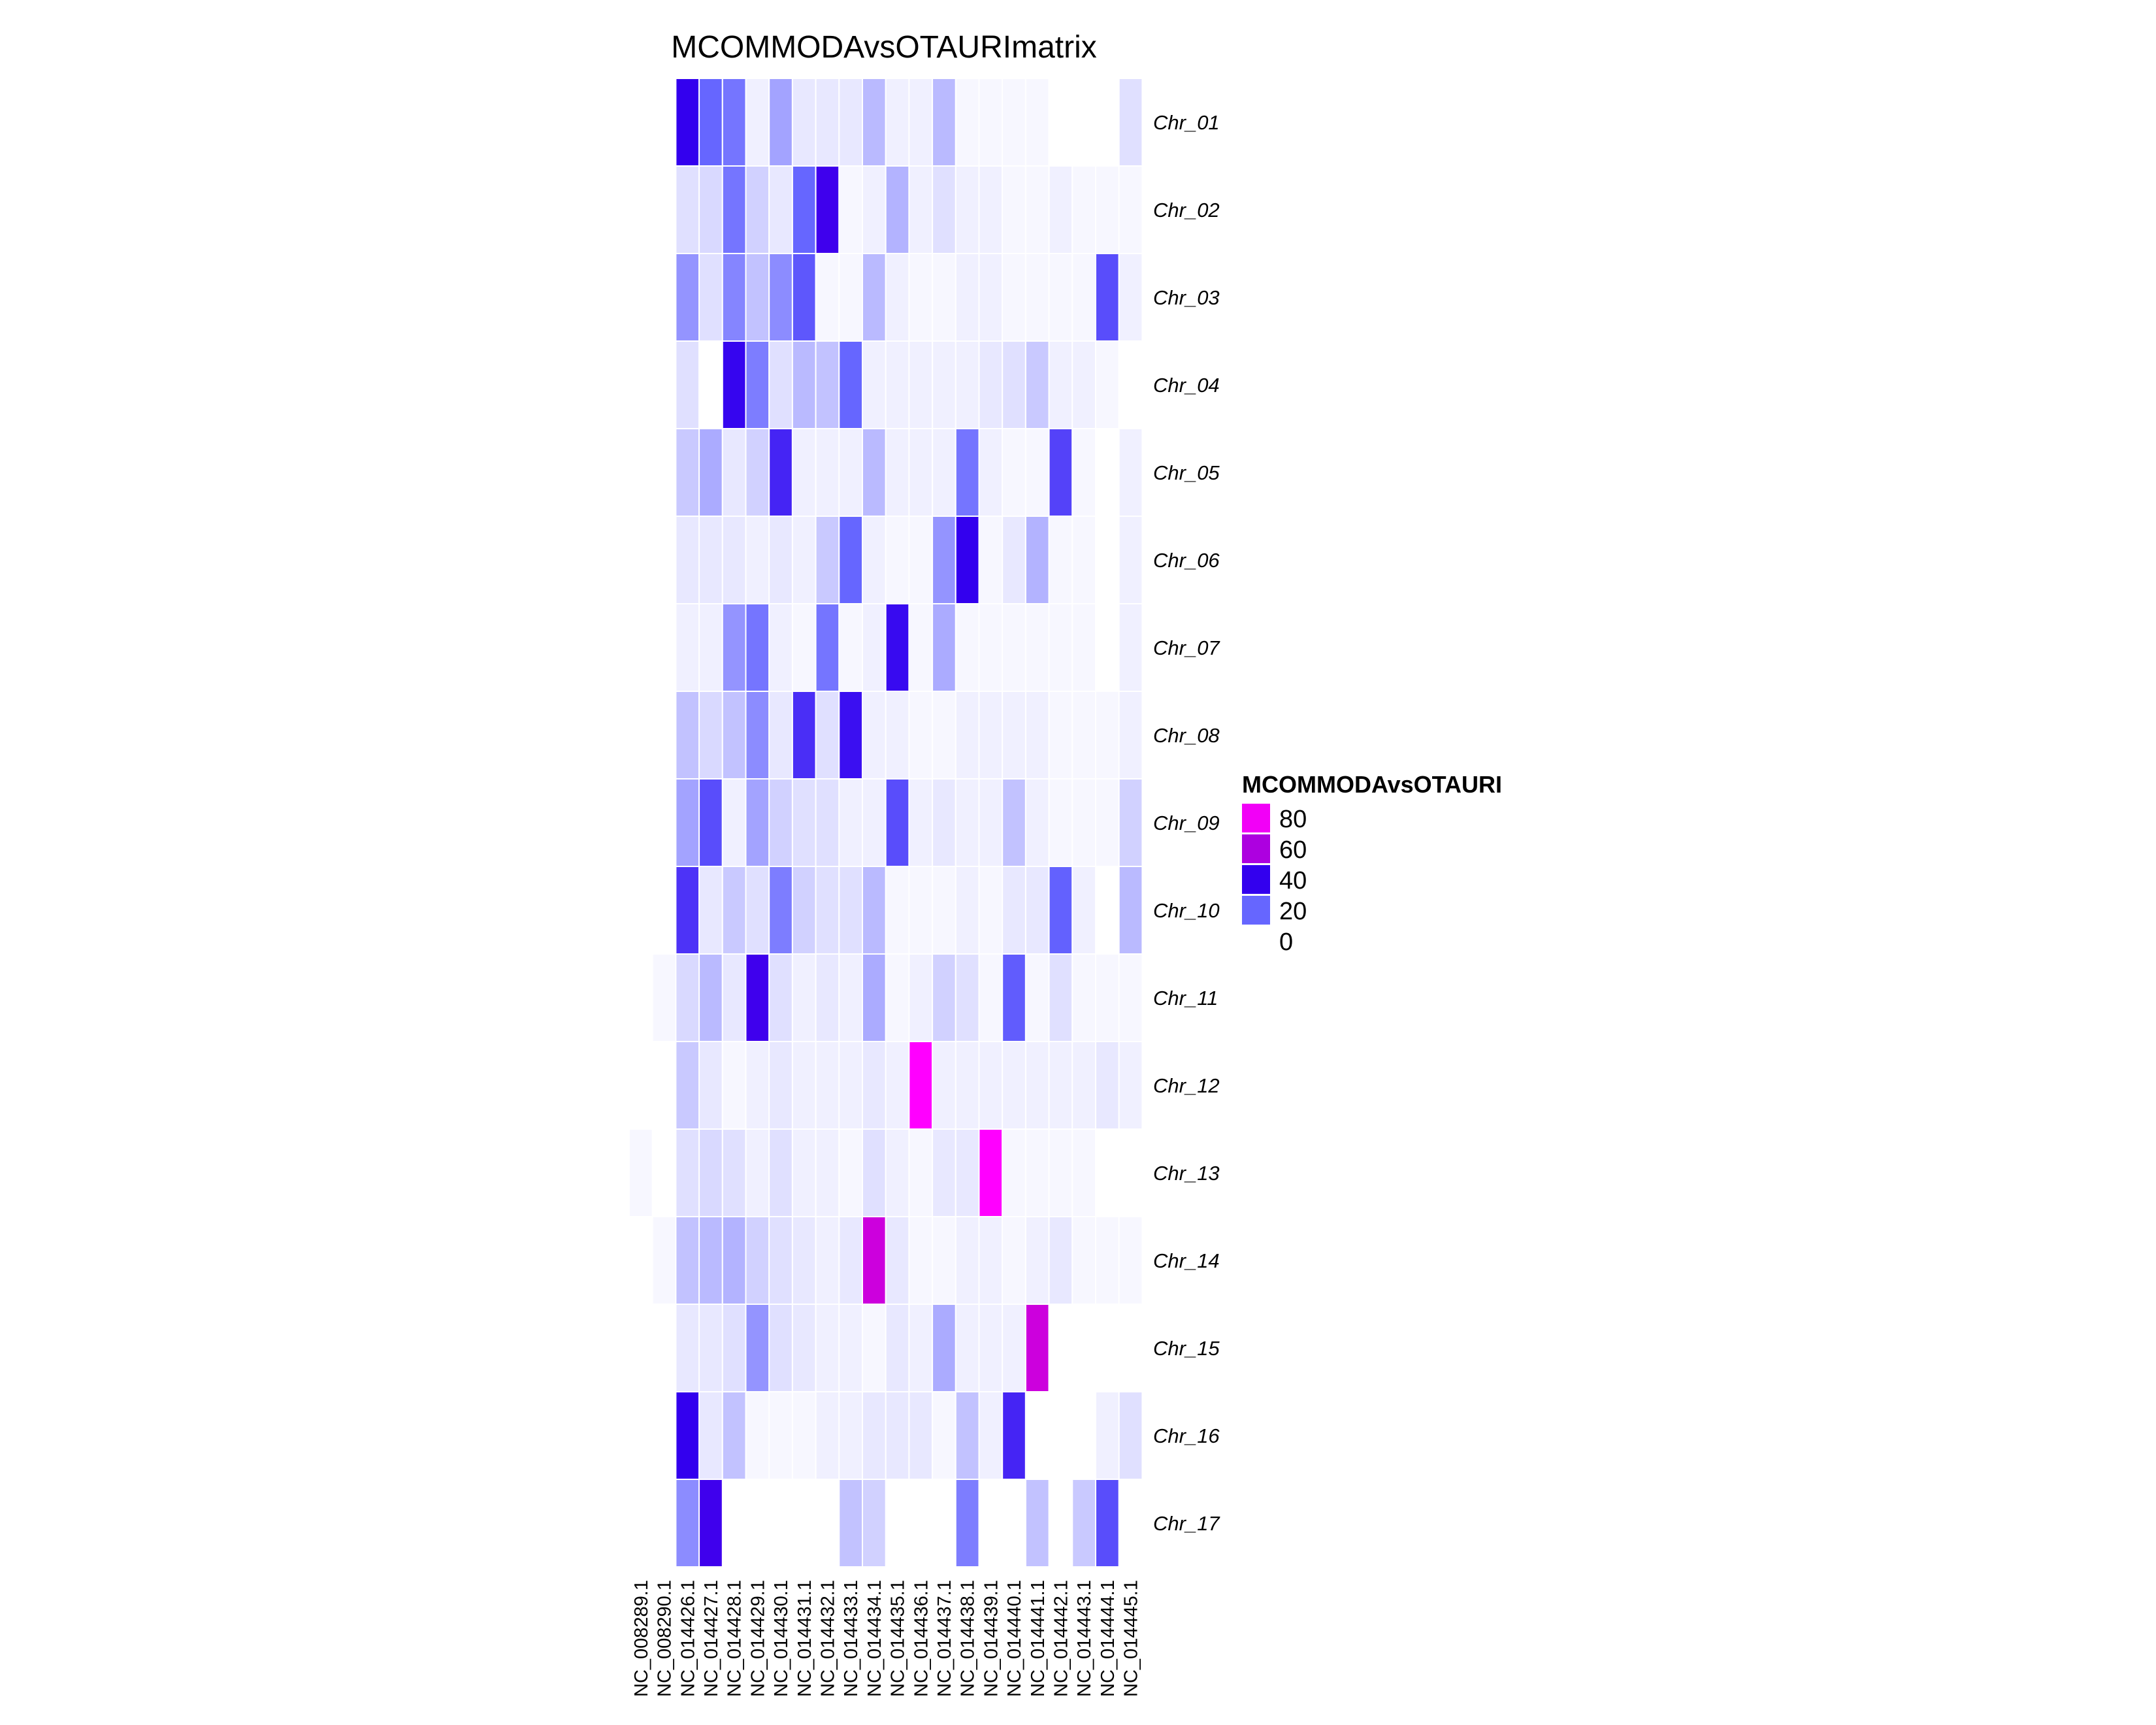  What do you see at coordinates (1131, 1639) in the screenshot?
I see `column-label: NC_014445.1` at bounding box center [1131, 1639].